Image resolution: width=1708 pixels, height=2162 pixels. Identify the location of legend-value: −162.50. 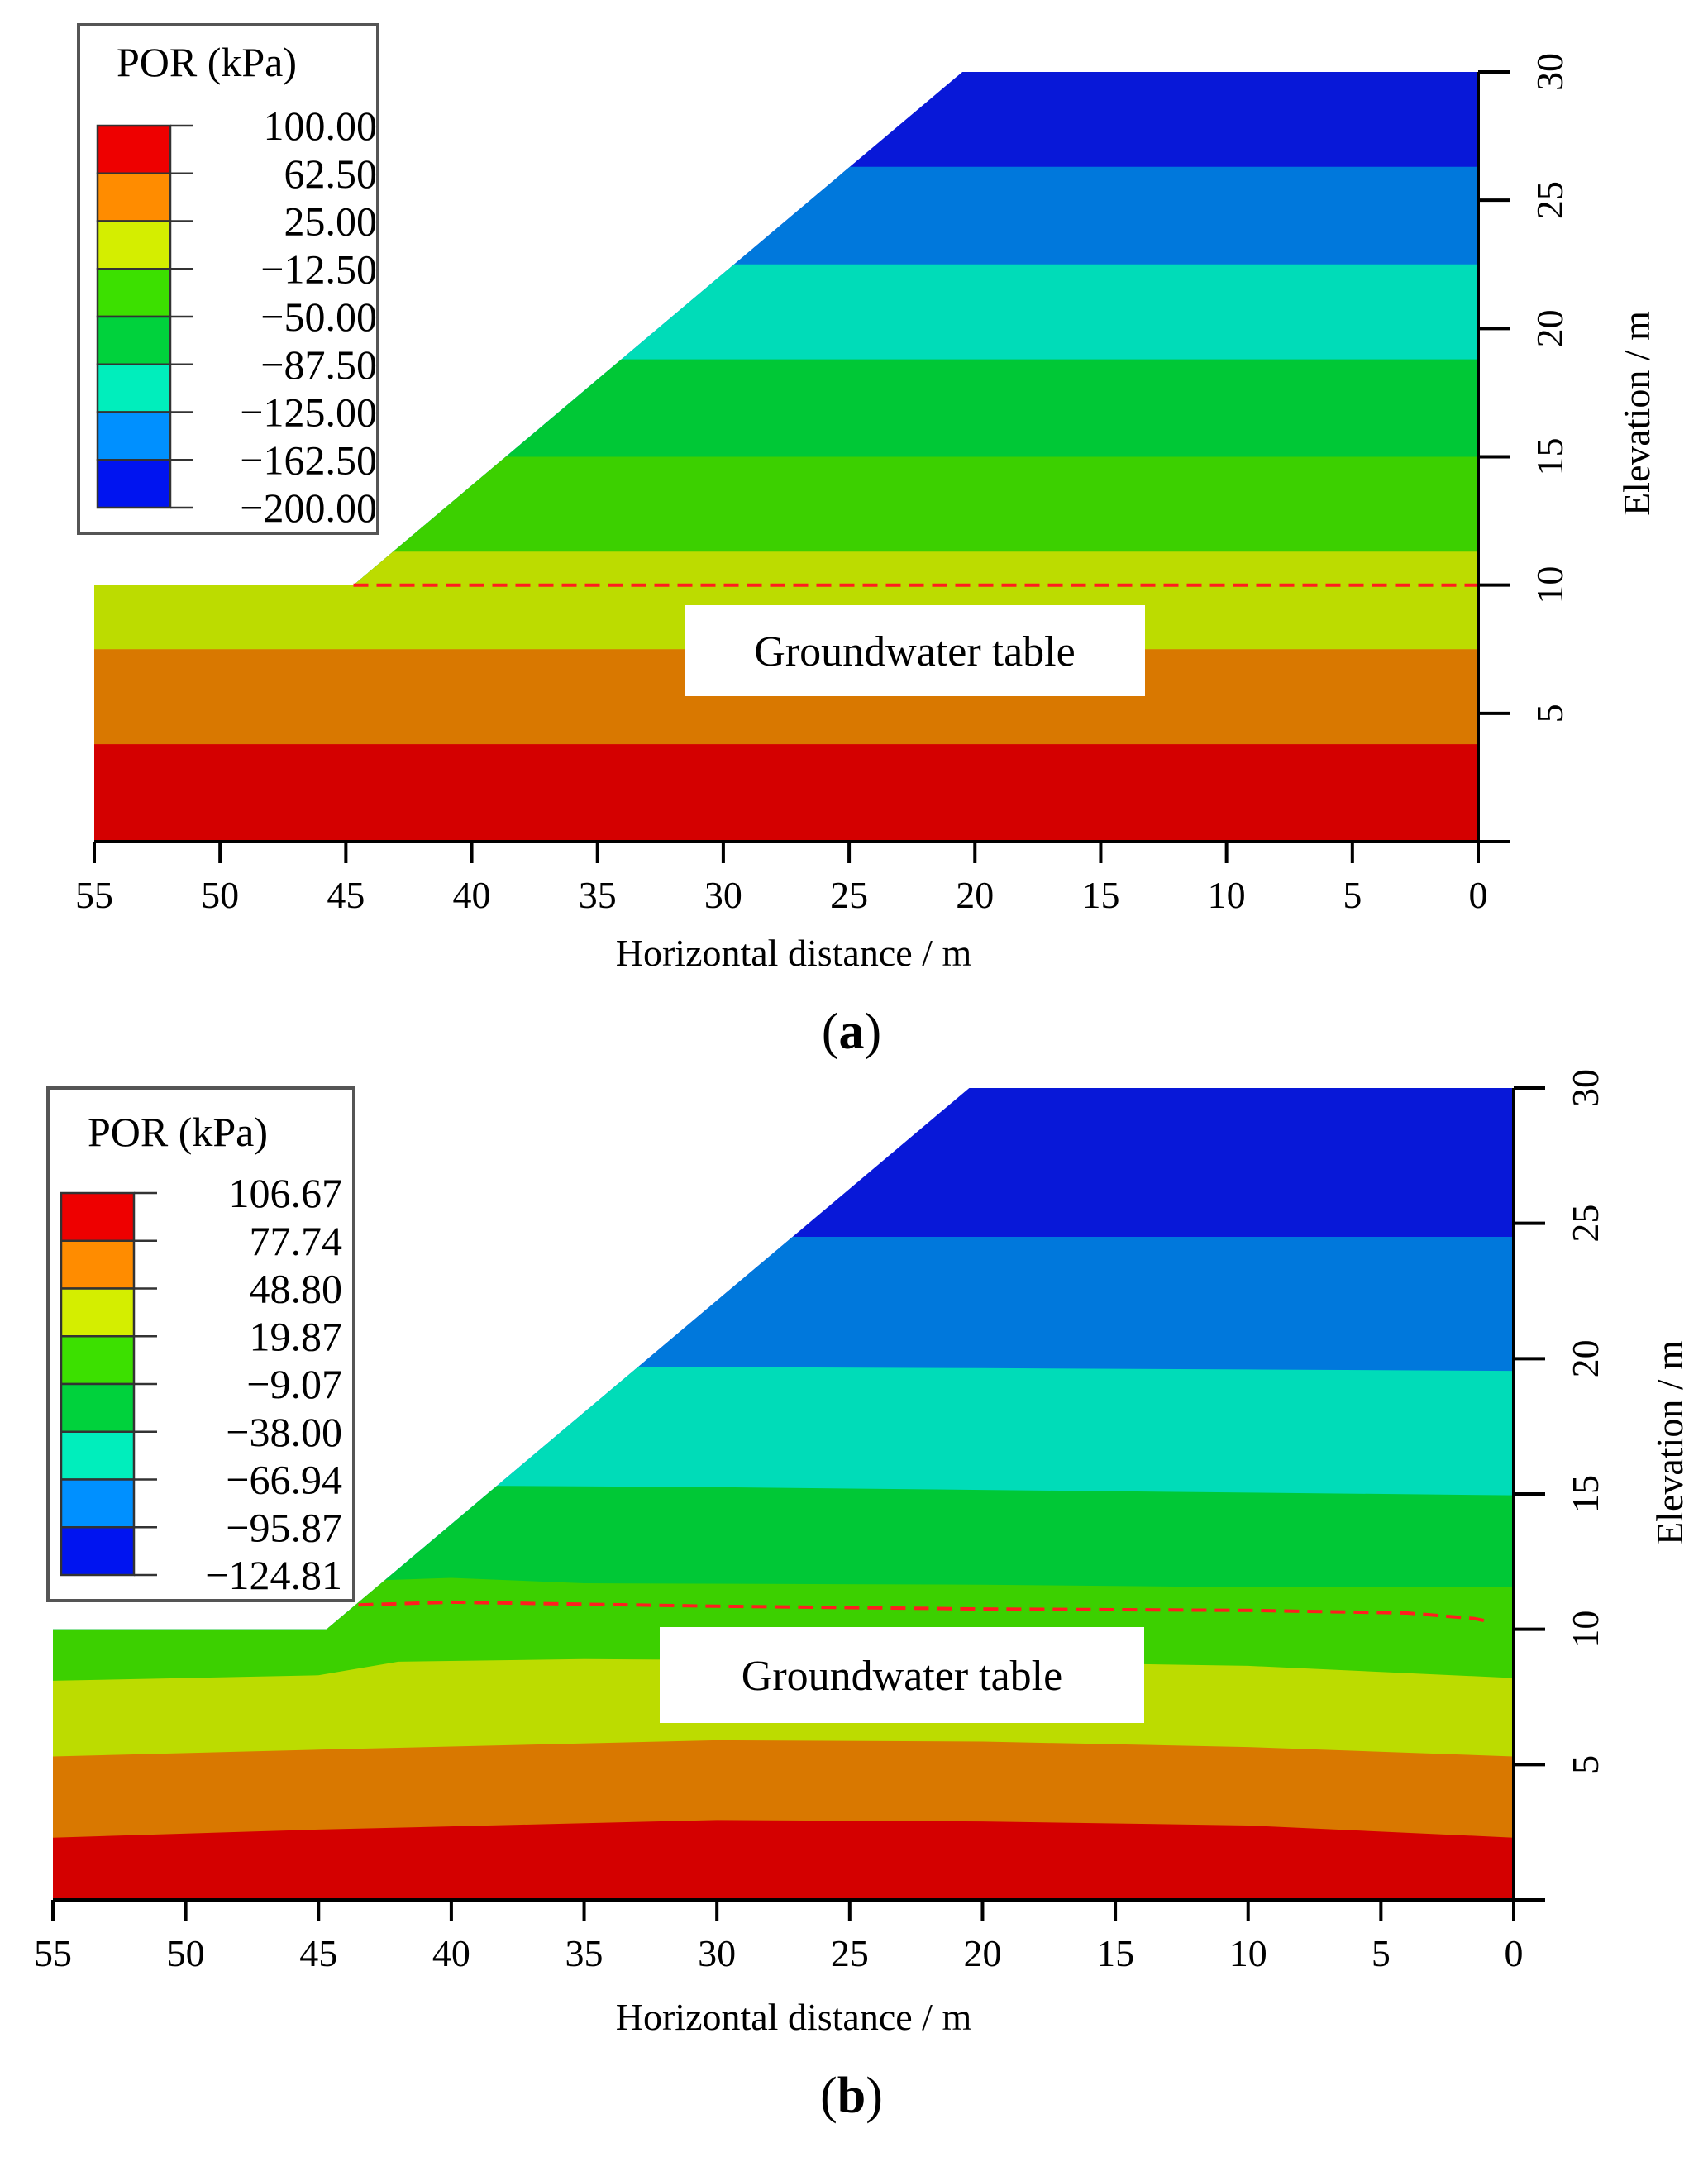
(308, 460).